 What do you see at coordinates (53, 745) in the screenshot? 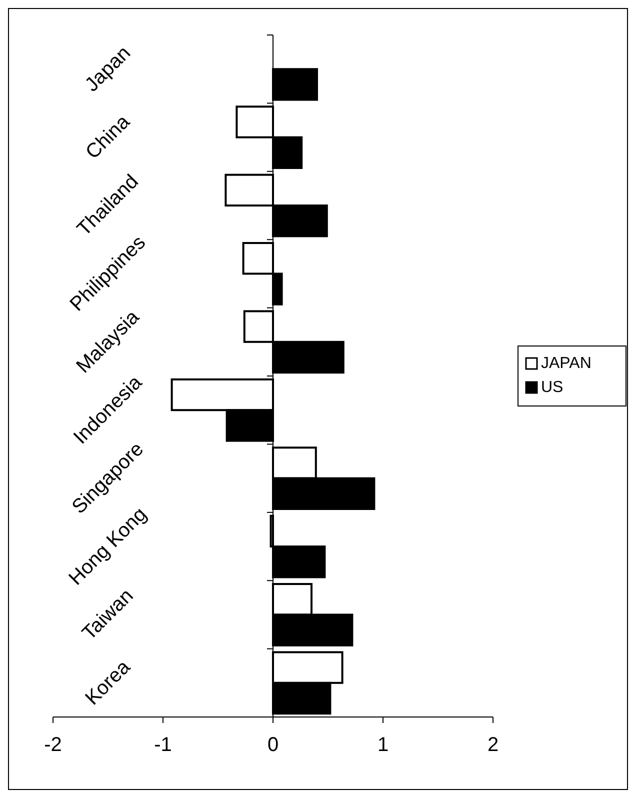
I see `x-tick-label: -2` at bounding box center [53, 745].